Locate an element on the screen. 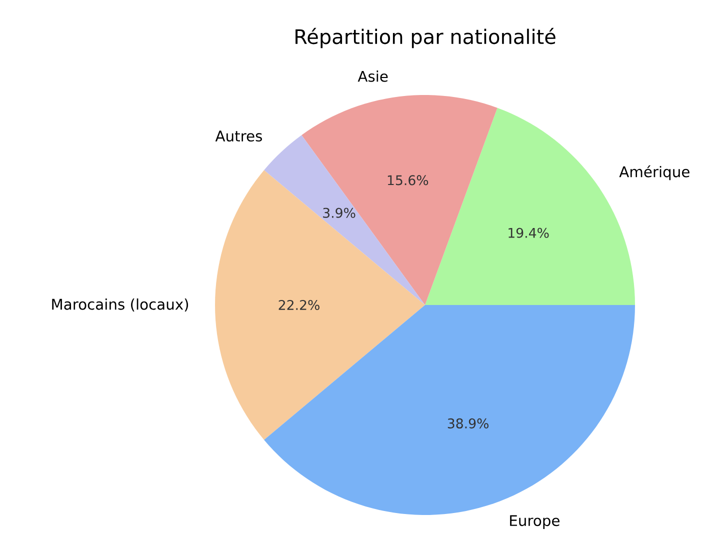 The image size is (707, 536). data-label: 19.4% is located at coordinates (528, 233).